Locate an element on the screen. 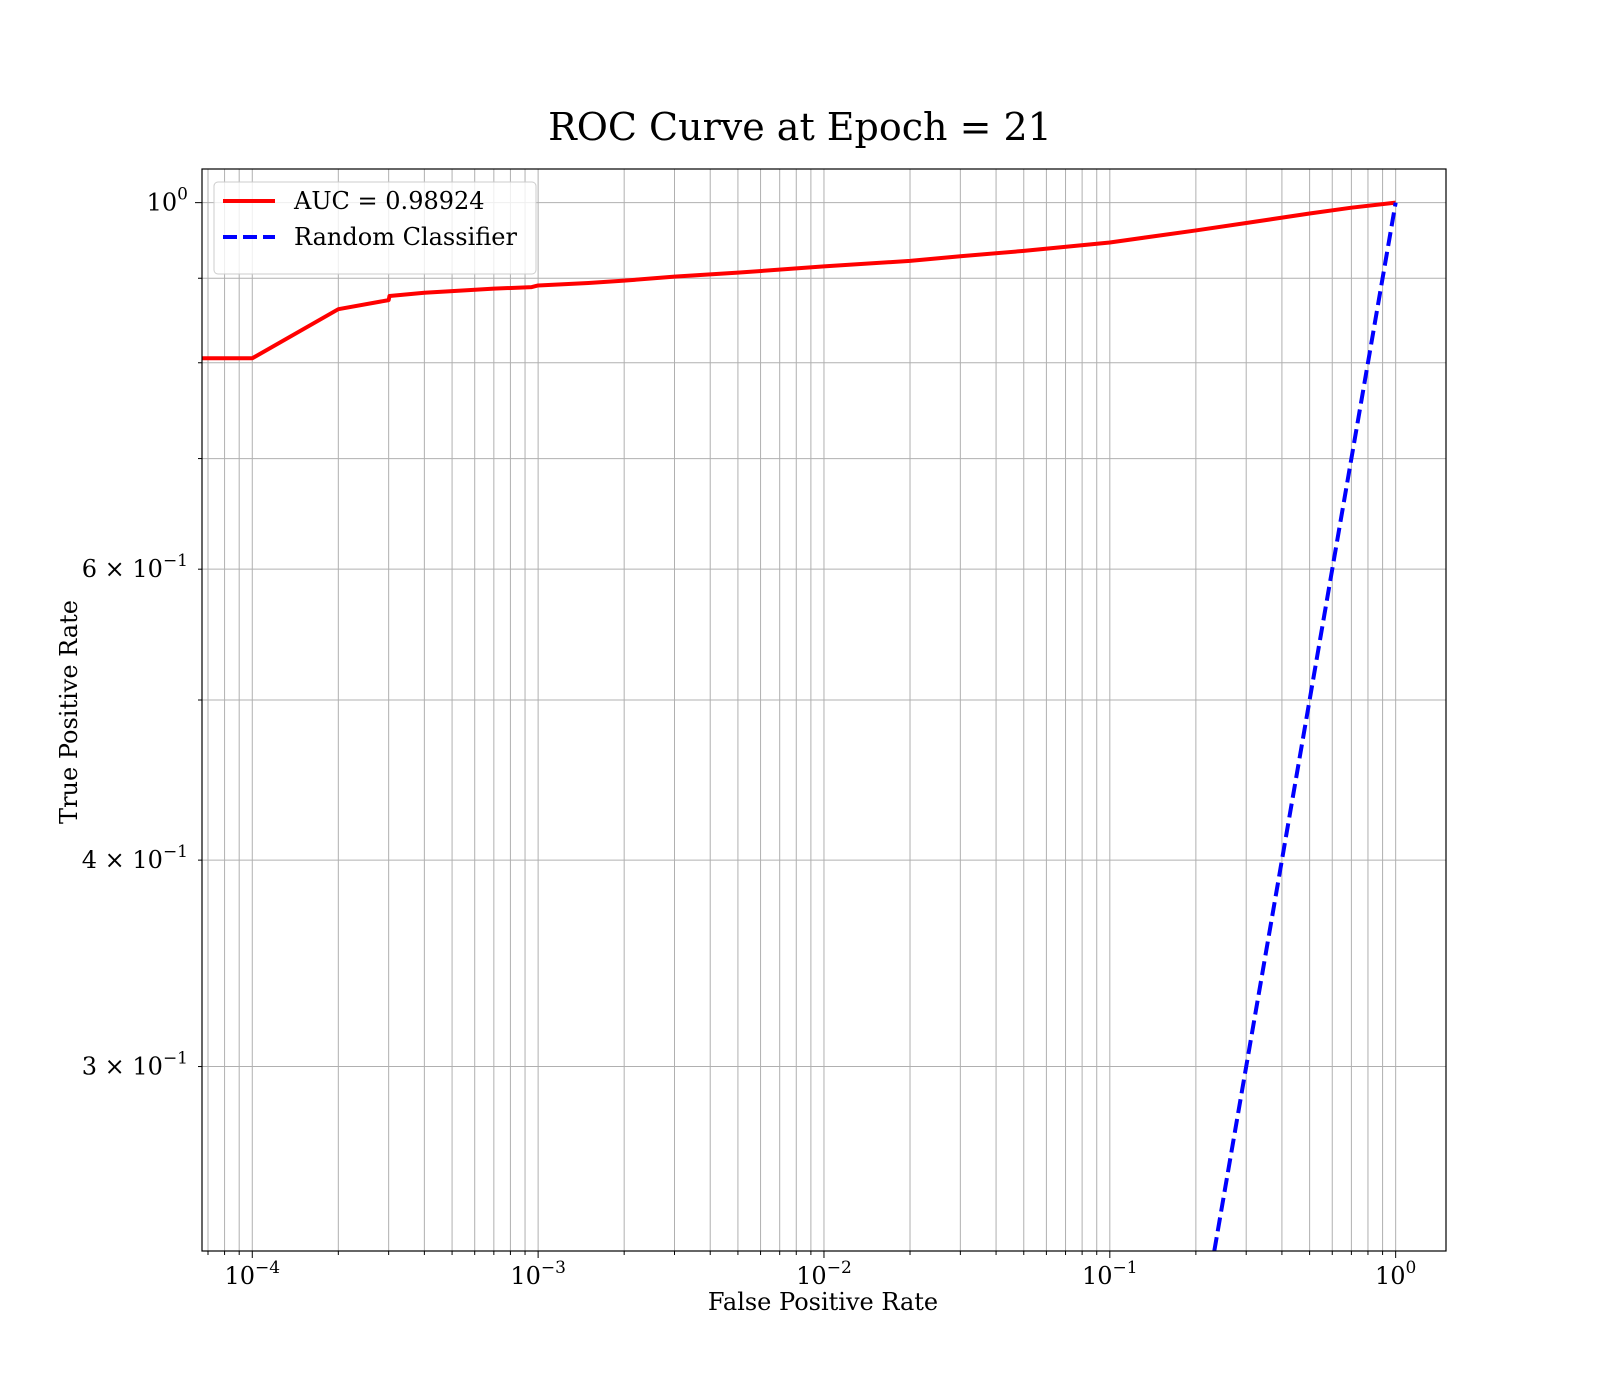 The height and width of the screenshot is (1400, 1600). x-tick-label: 10⁻⁴ is located at coordinates (252, 1274).